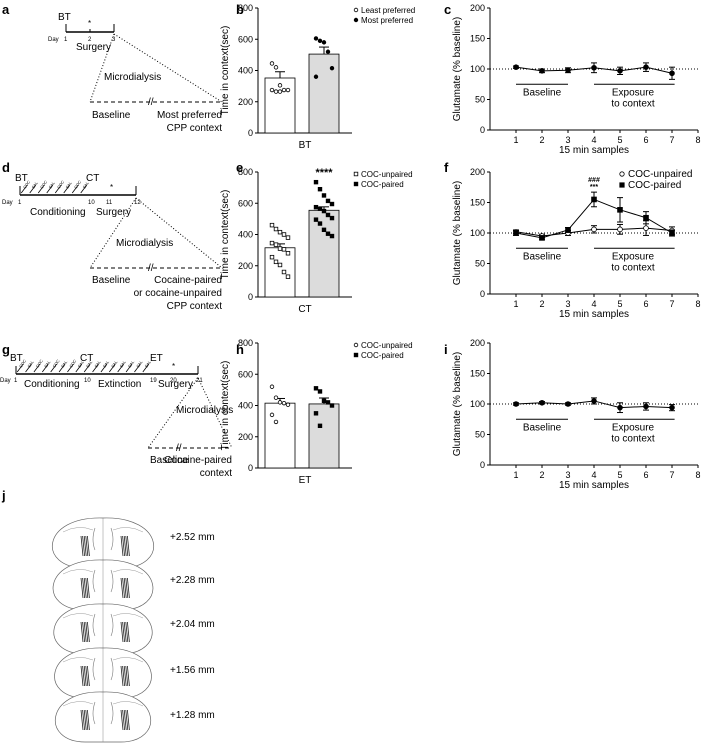 This screenshot has height=748, width=708. I want to click on timeline-first-label: BT, so click(21, 178).